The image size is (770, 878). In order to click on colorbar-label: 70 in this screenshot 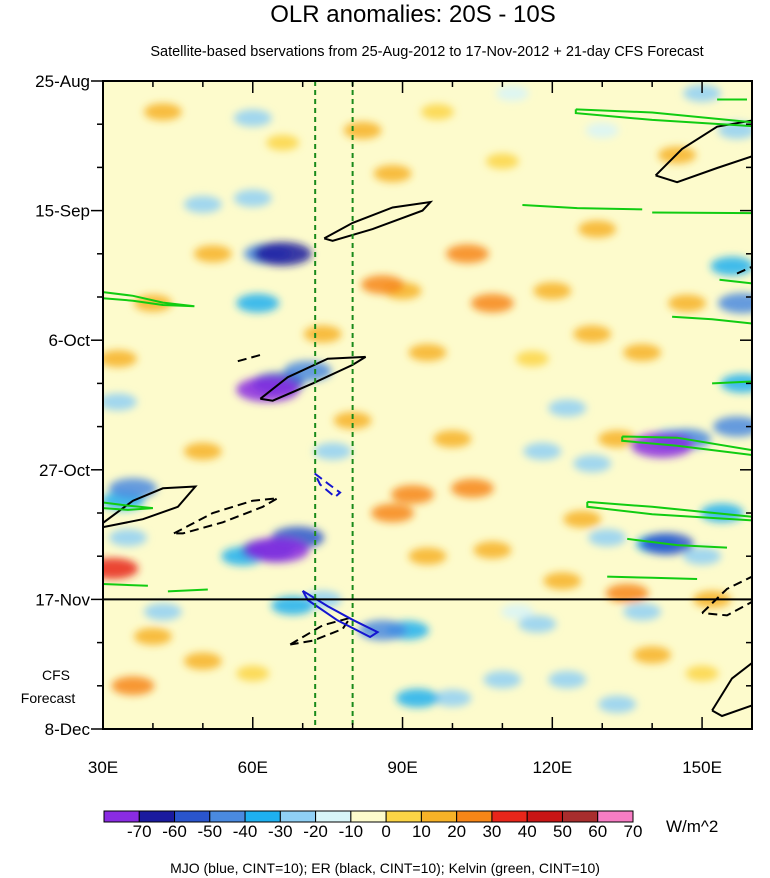, I will do `click(633, 831)`.